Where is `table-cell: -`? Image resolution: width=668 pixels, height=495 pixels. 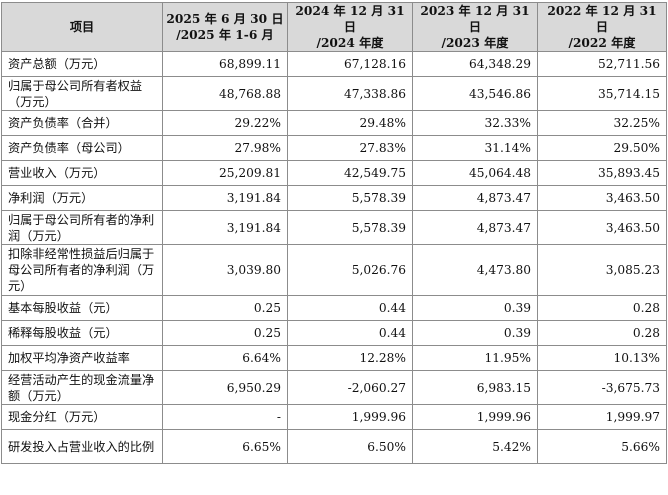 table-cell: - is located at coordinates (225, 417).